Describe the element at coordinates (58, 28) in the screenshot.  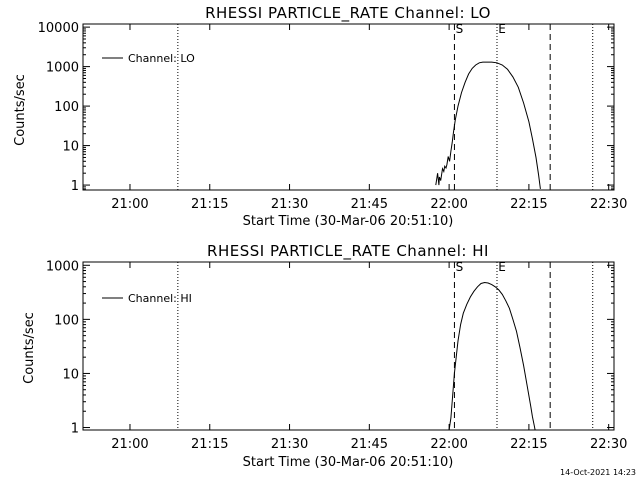
I see `y-tick-label: 10000` at that location.